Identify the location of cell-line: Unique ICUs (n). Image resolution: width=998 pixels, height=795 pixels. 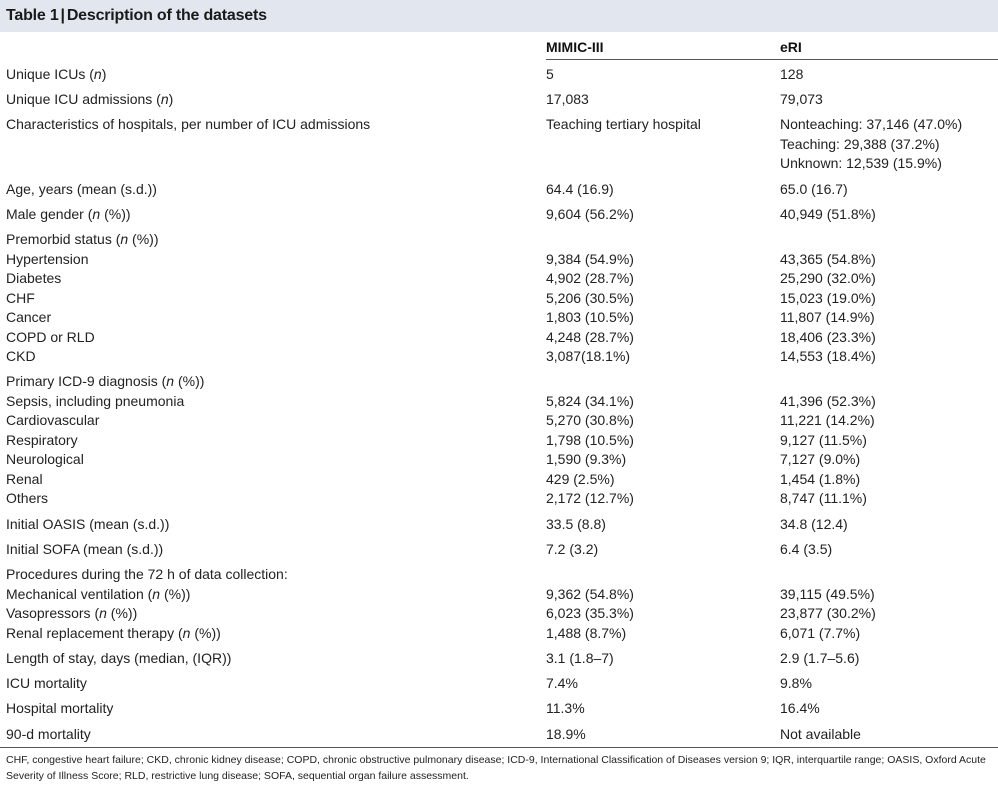
(56, 74).